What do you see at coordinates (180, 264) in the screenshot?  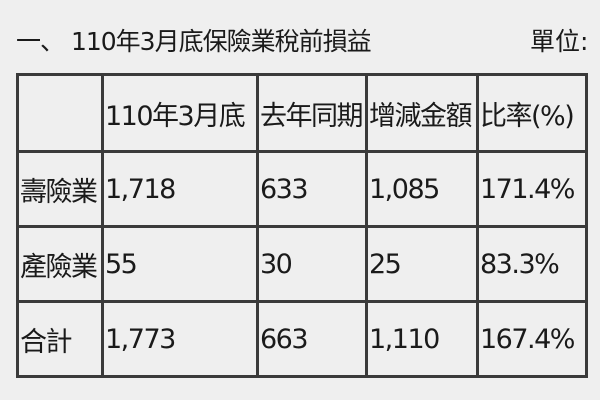 I see `cell-current: 55` at bounding box center [180, 264].